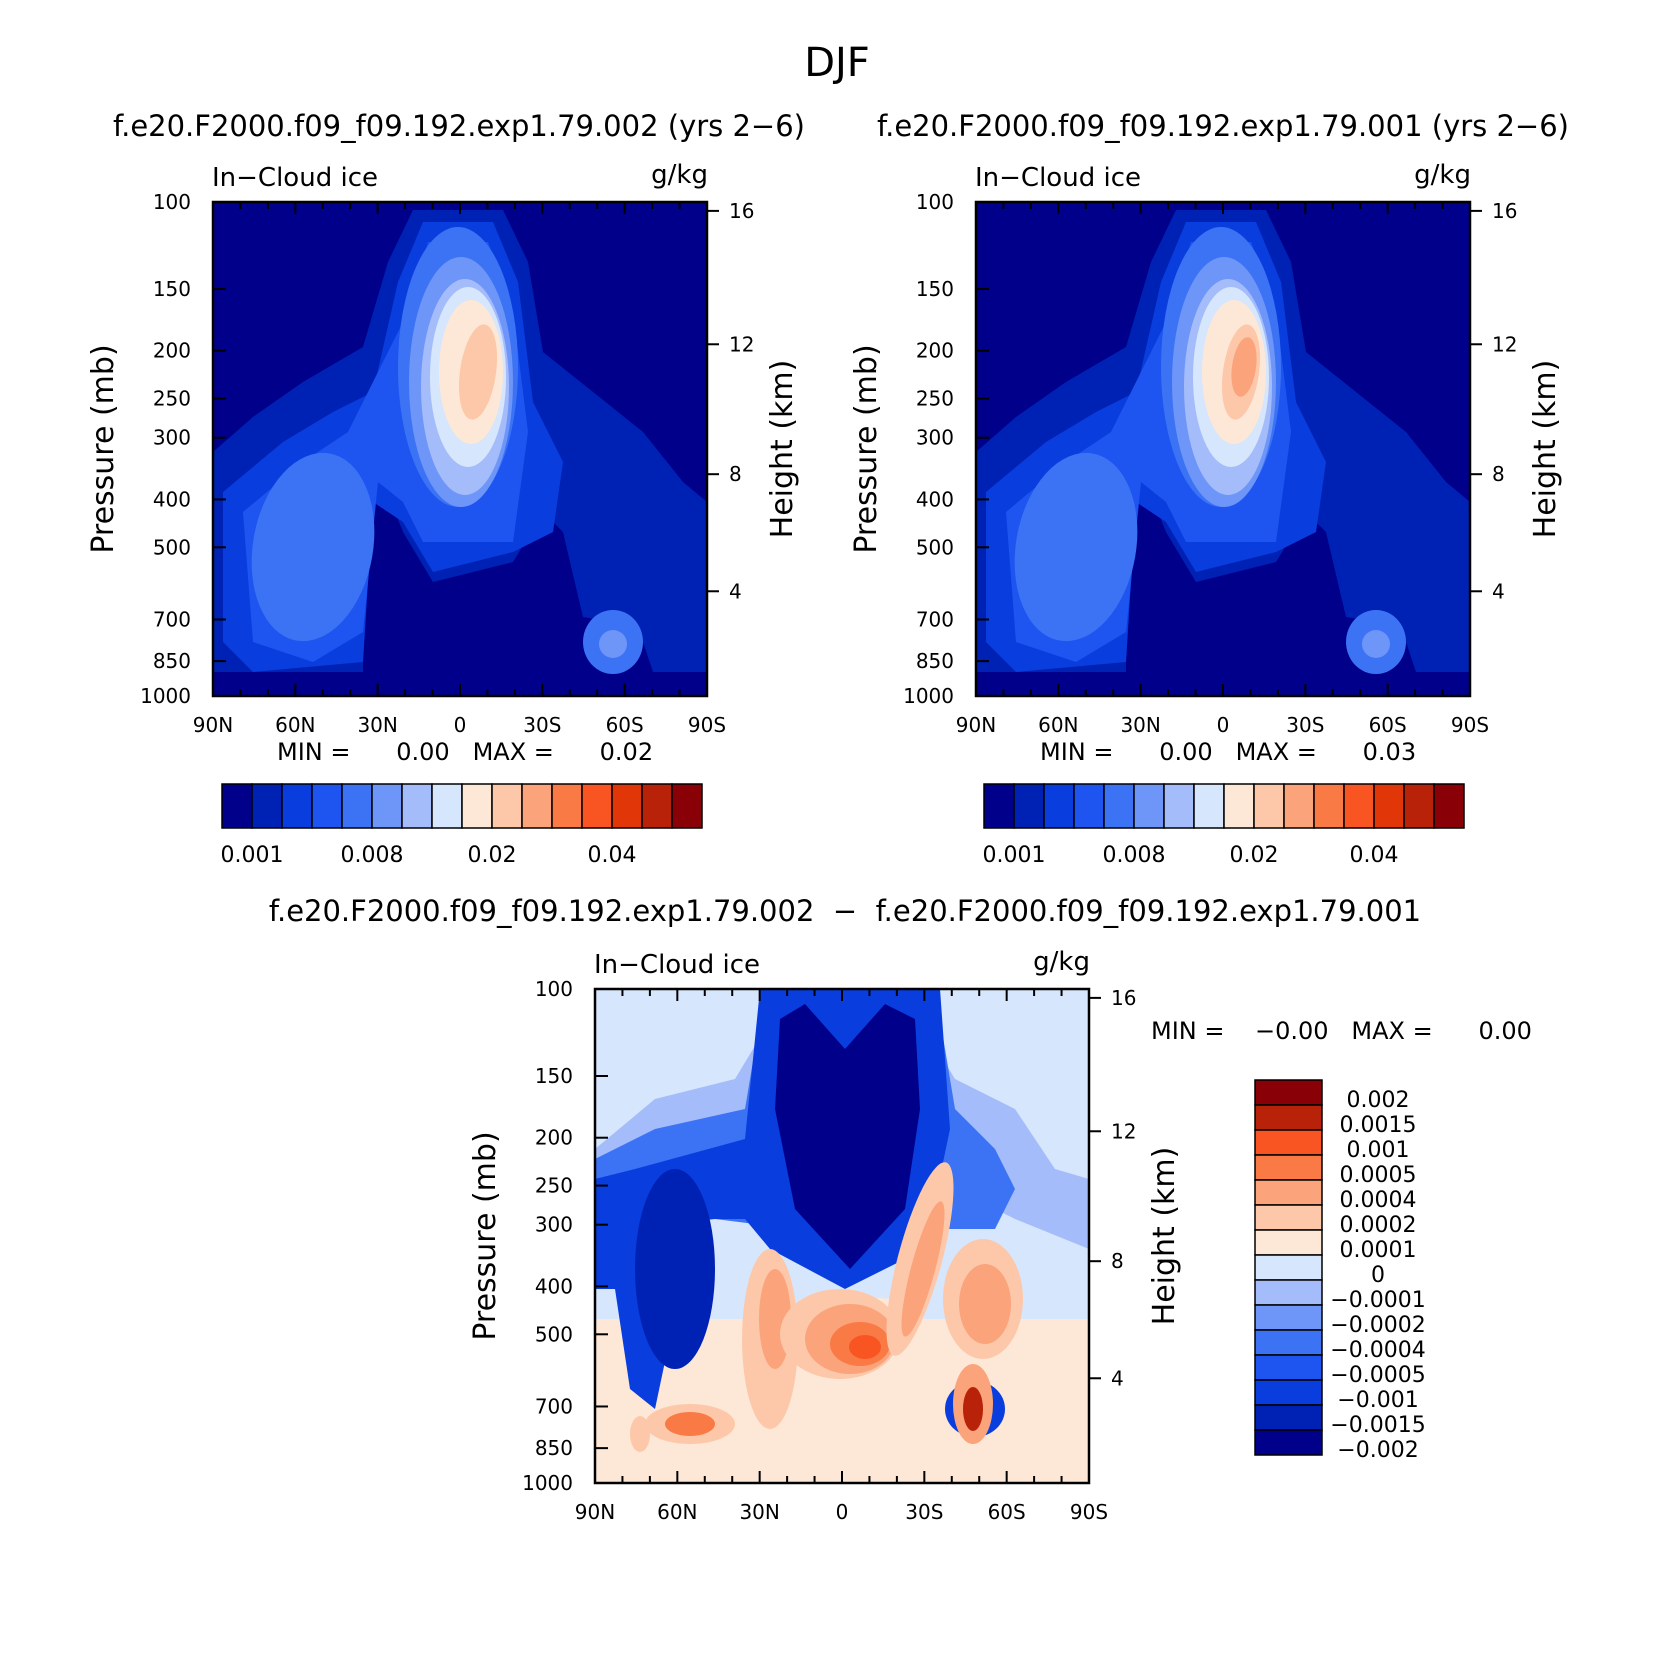 This screenshot has width=1674, height=1672. I want to click on colorbar-label: −0.0015, so click(1377, 1425).